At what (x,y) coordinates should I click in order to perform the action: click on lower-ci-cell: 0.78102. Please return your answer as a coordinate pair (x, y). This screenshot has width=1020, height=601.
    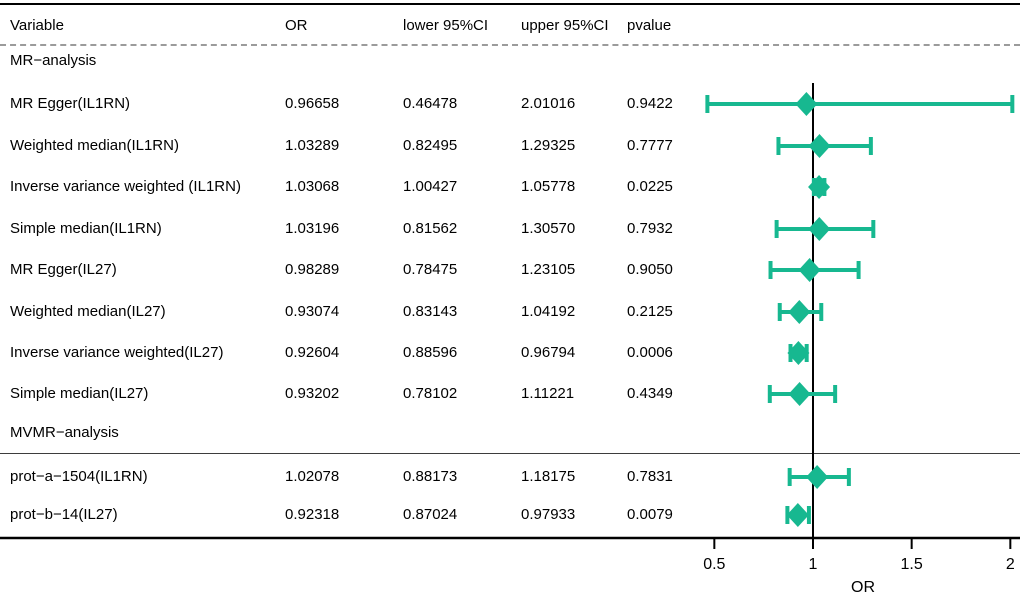
    Looking at the image, I should click on (430, 393).